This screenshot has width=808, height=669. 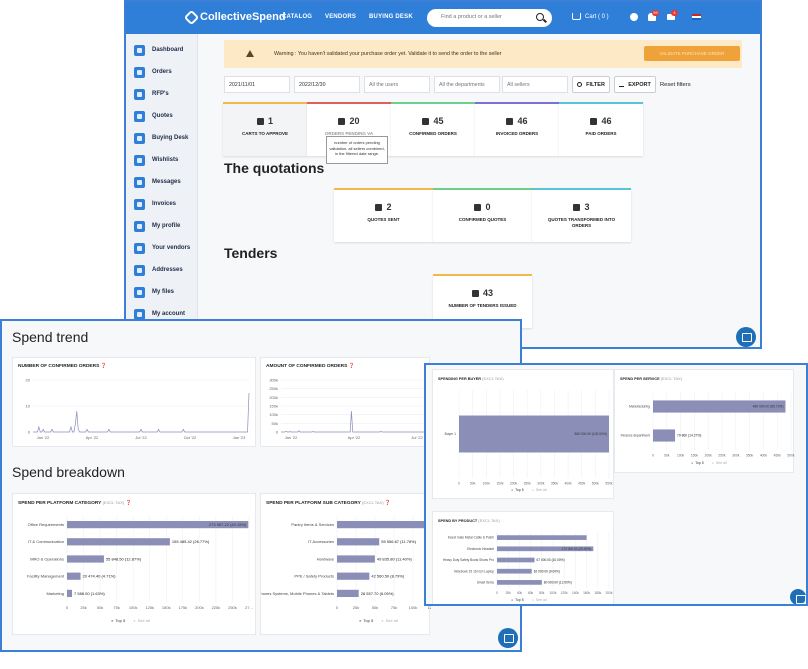 I want to click on sidebar-item-my-files: My files, so click(x=154, y=292).